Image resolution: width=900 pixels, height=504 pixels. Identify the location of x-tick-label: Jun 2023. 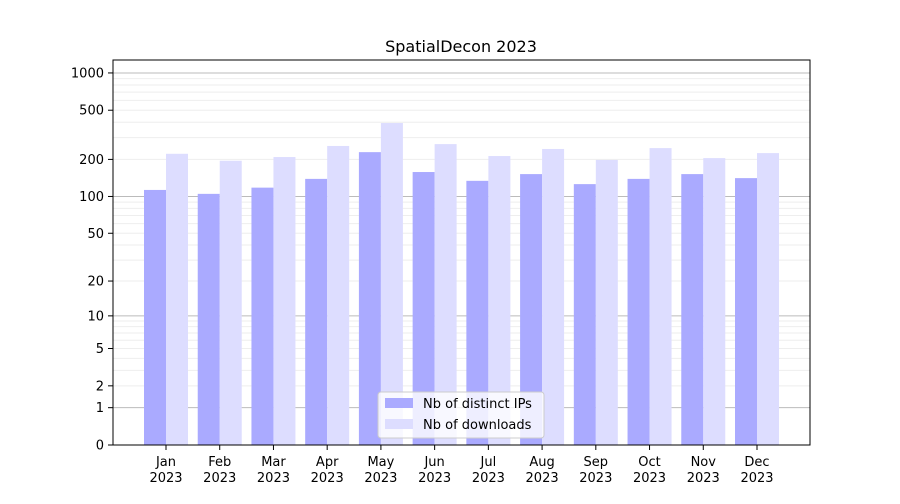
(434, 470).